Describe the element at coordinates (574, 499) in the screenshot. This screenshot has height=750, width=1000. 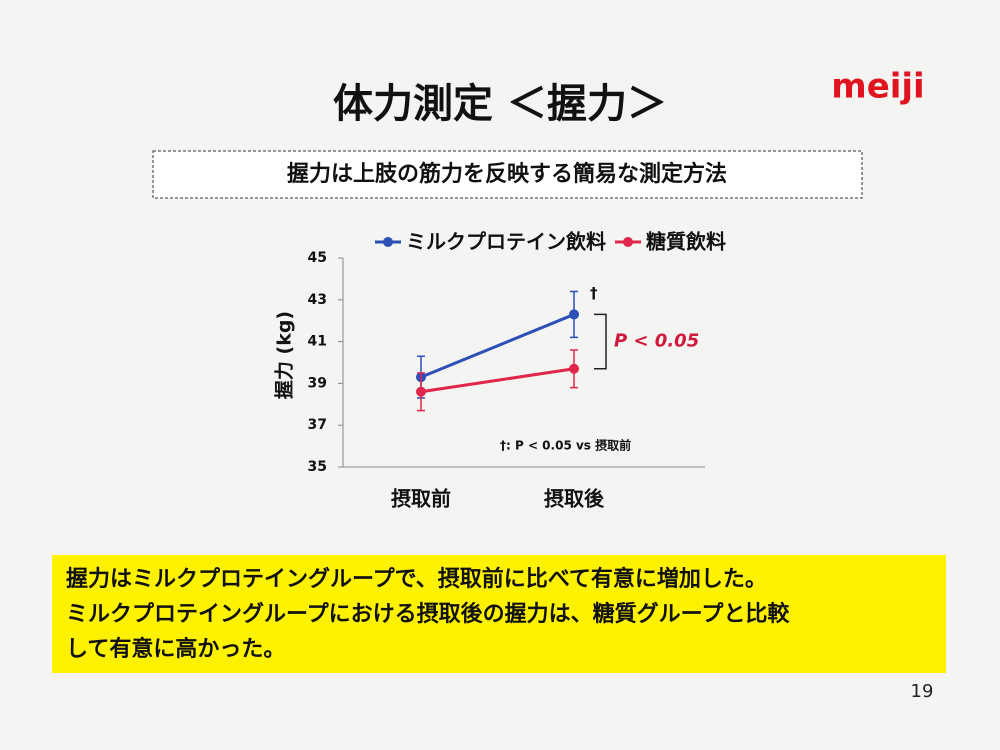
I see `x-tick-label: 摂取後` at that location.